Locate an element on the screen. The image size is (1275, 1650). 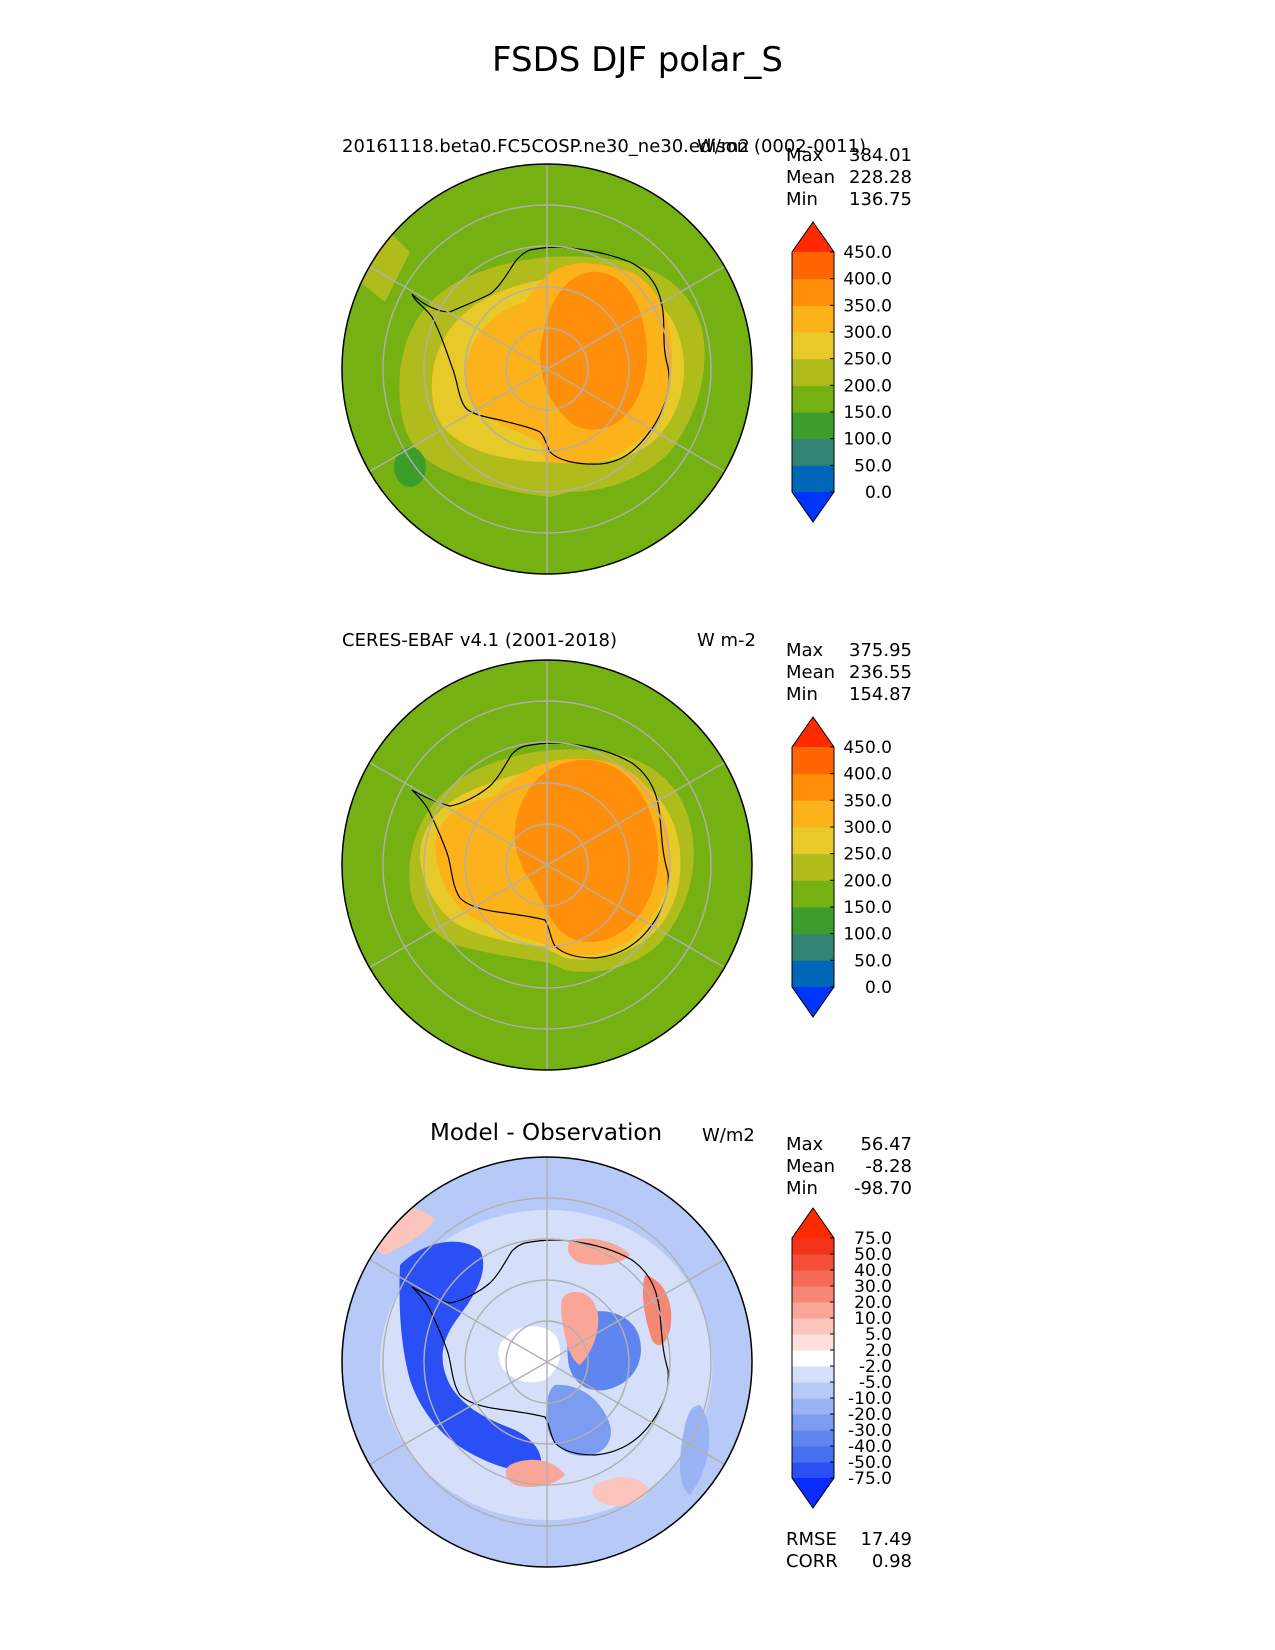
panel-1-polar-map is located at coordinates (547, 369).